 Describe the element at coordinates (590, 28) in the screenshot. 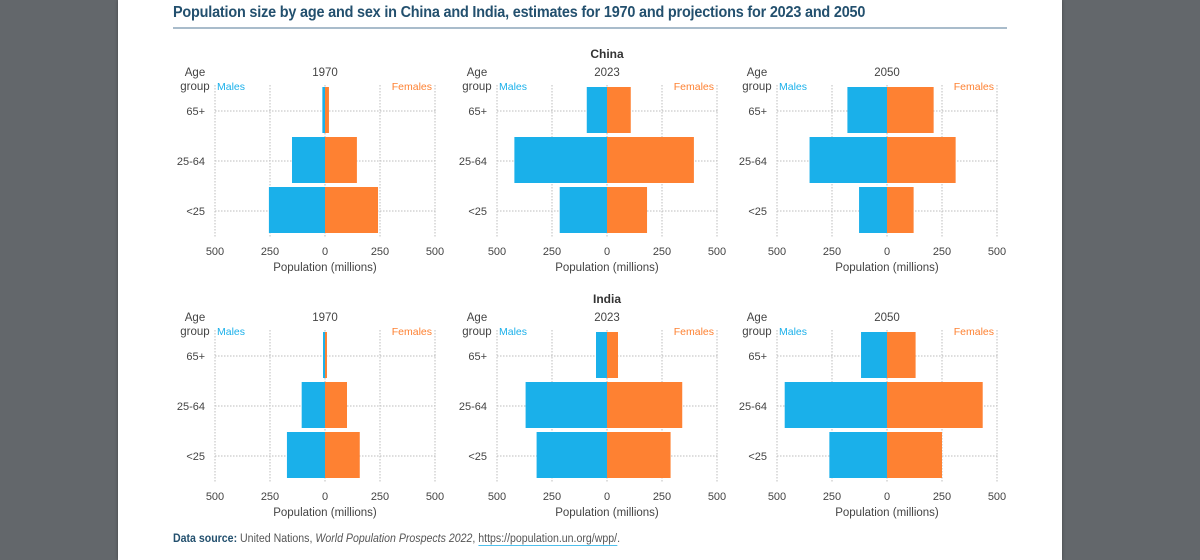

I see `title-divider` at that location.